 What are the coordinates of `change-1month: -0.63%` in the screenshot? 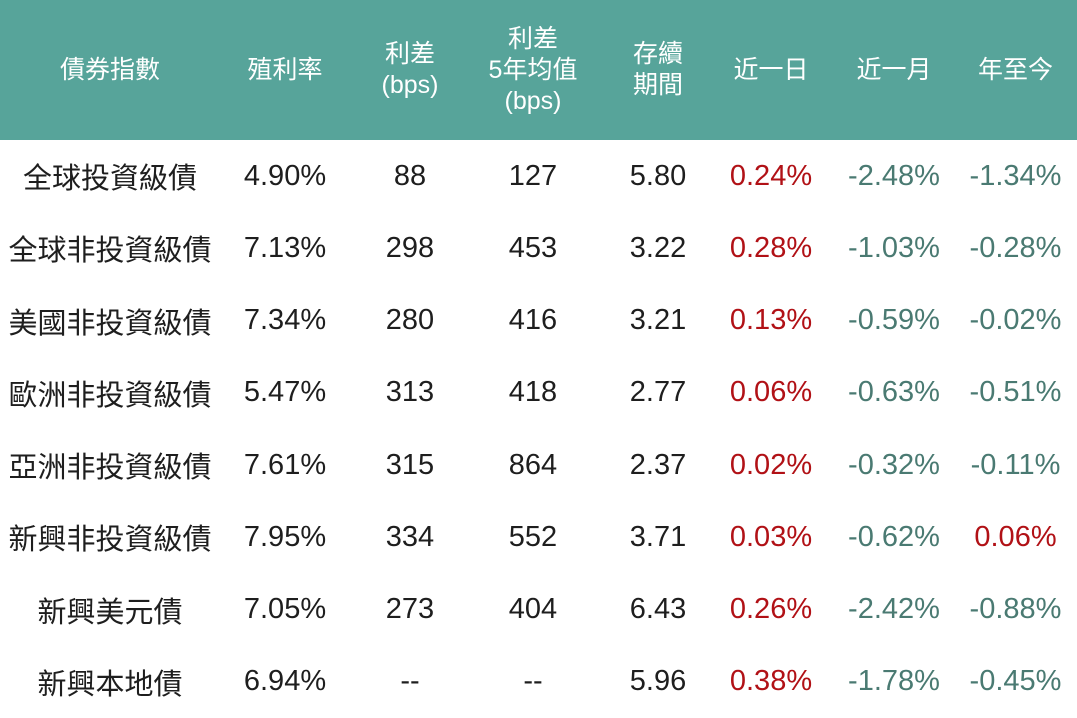 It's located at (894, 392).